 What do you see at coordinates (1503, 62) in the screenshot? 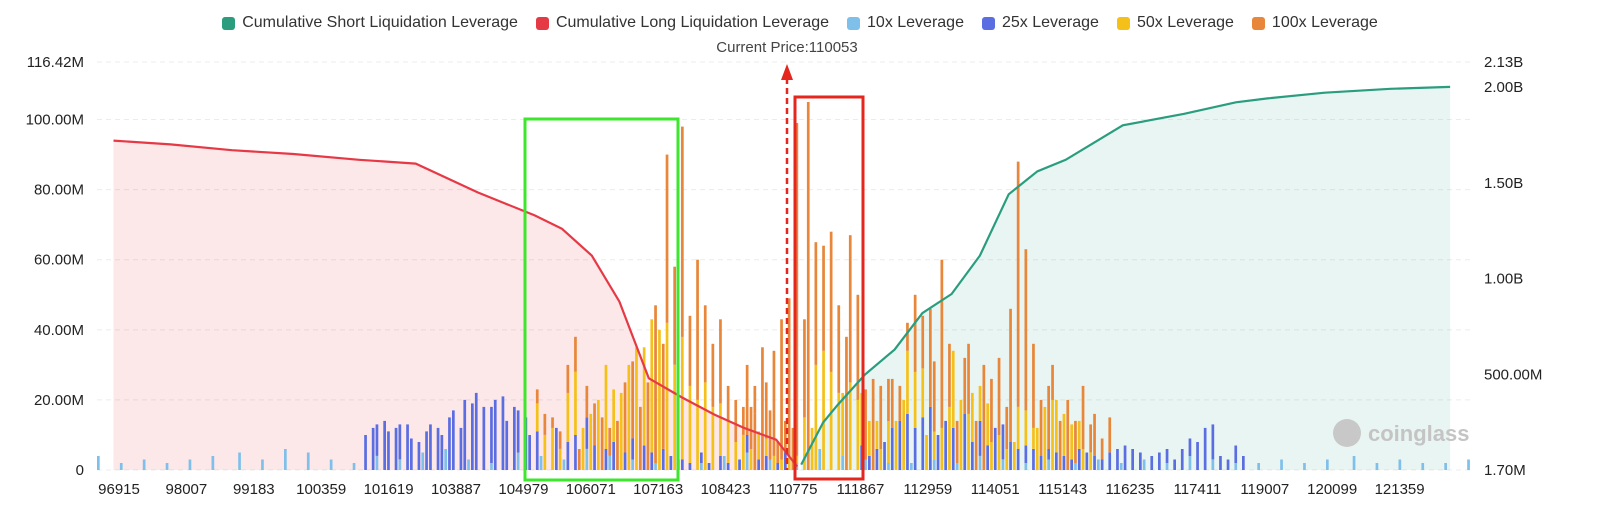
I see `y-right-tick-label: 2.13B` at bounding box center [1503, 62].